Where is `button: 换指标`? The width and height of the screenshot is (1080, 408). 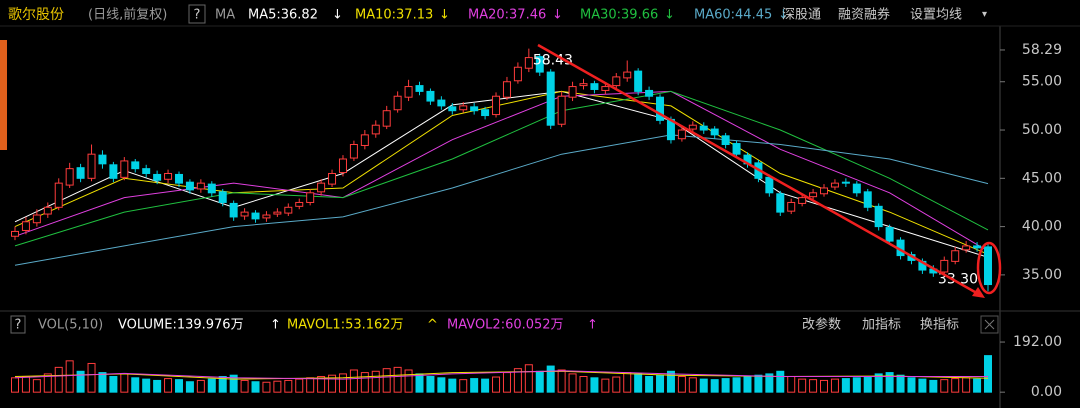 button: 换指标 is located at coordinates (939, 325).